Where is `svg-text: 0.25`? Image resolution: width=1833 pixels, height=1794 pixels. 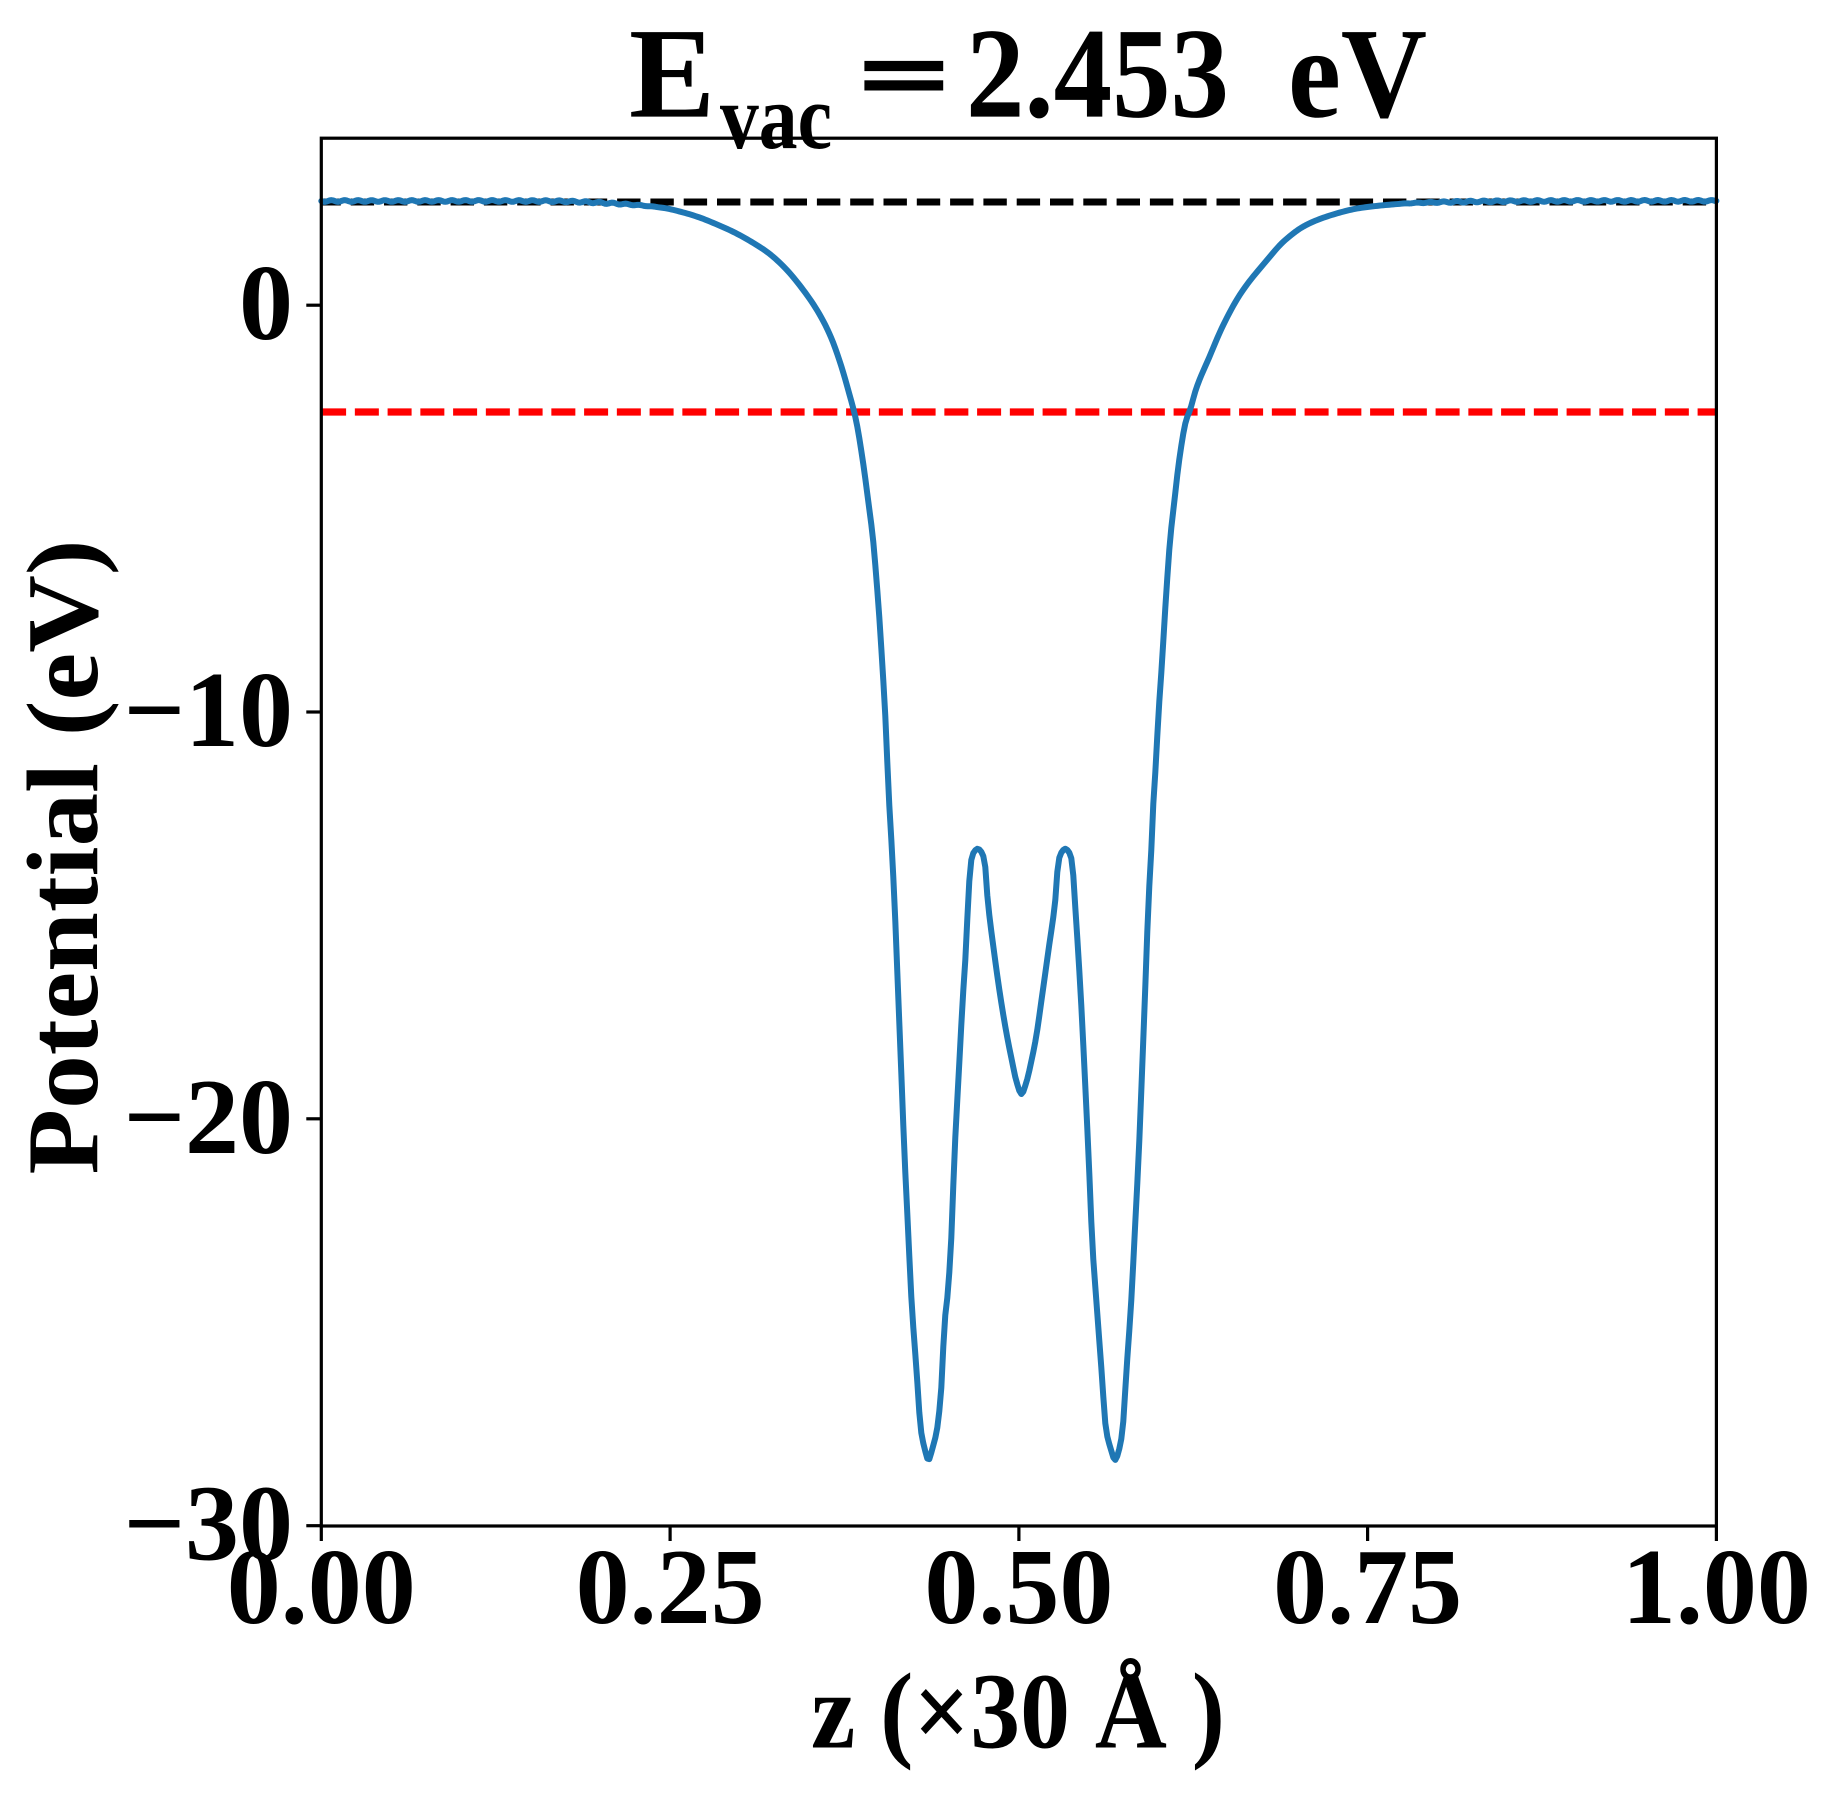
svg-text: 0.25 is located at coordinates (670, 1587).